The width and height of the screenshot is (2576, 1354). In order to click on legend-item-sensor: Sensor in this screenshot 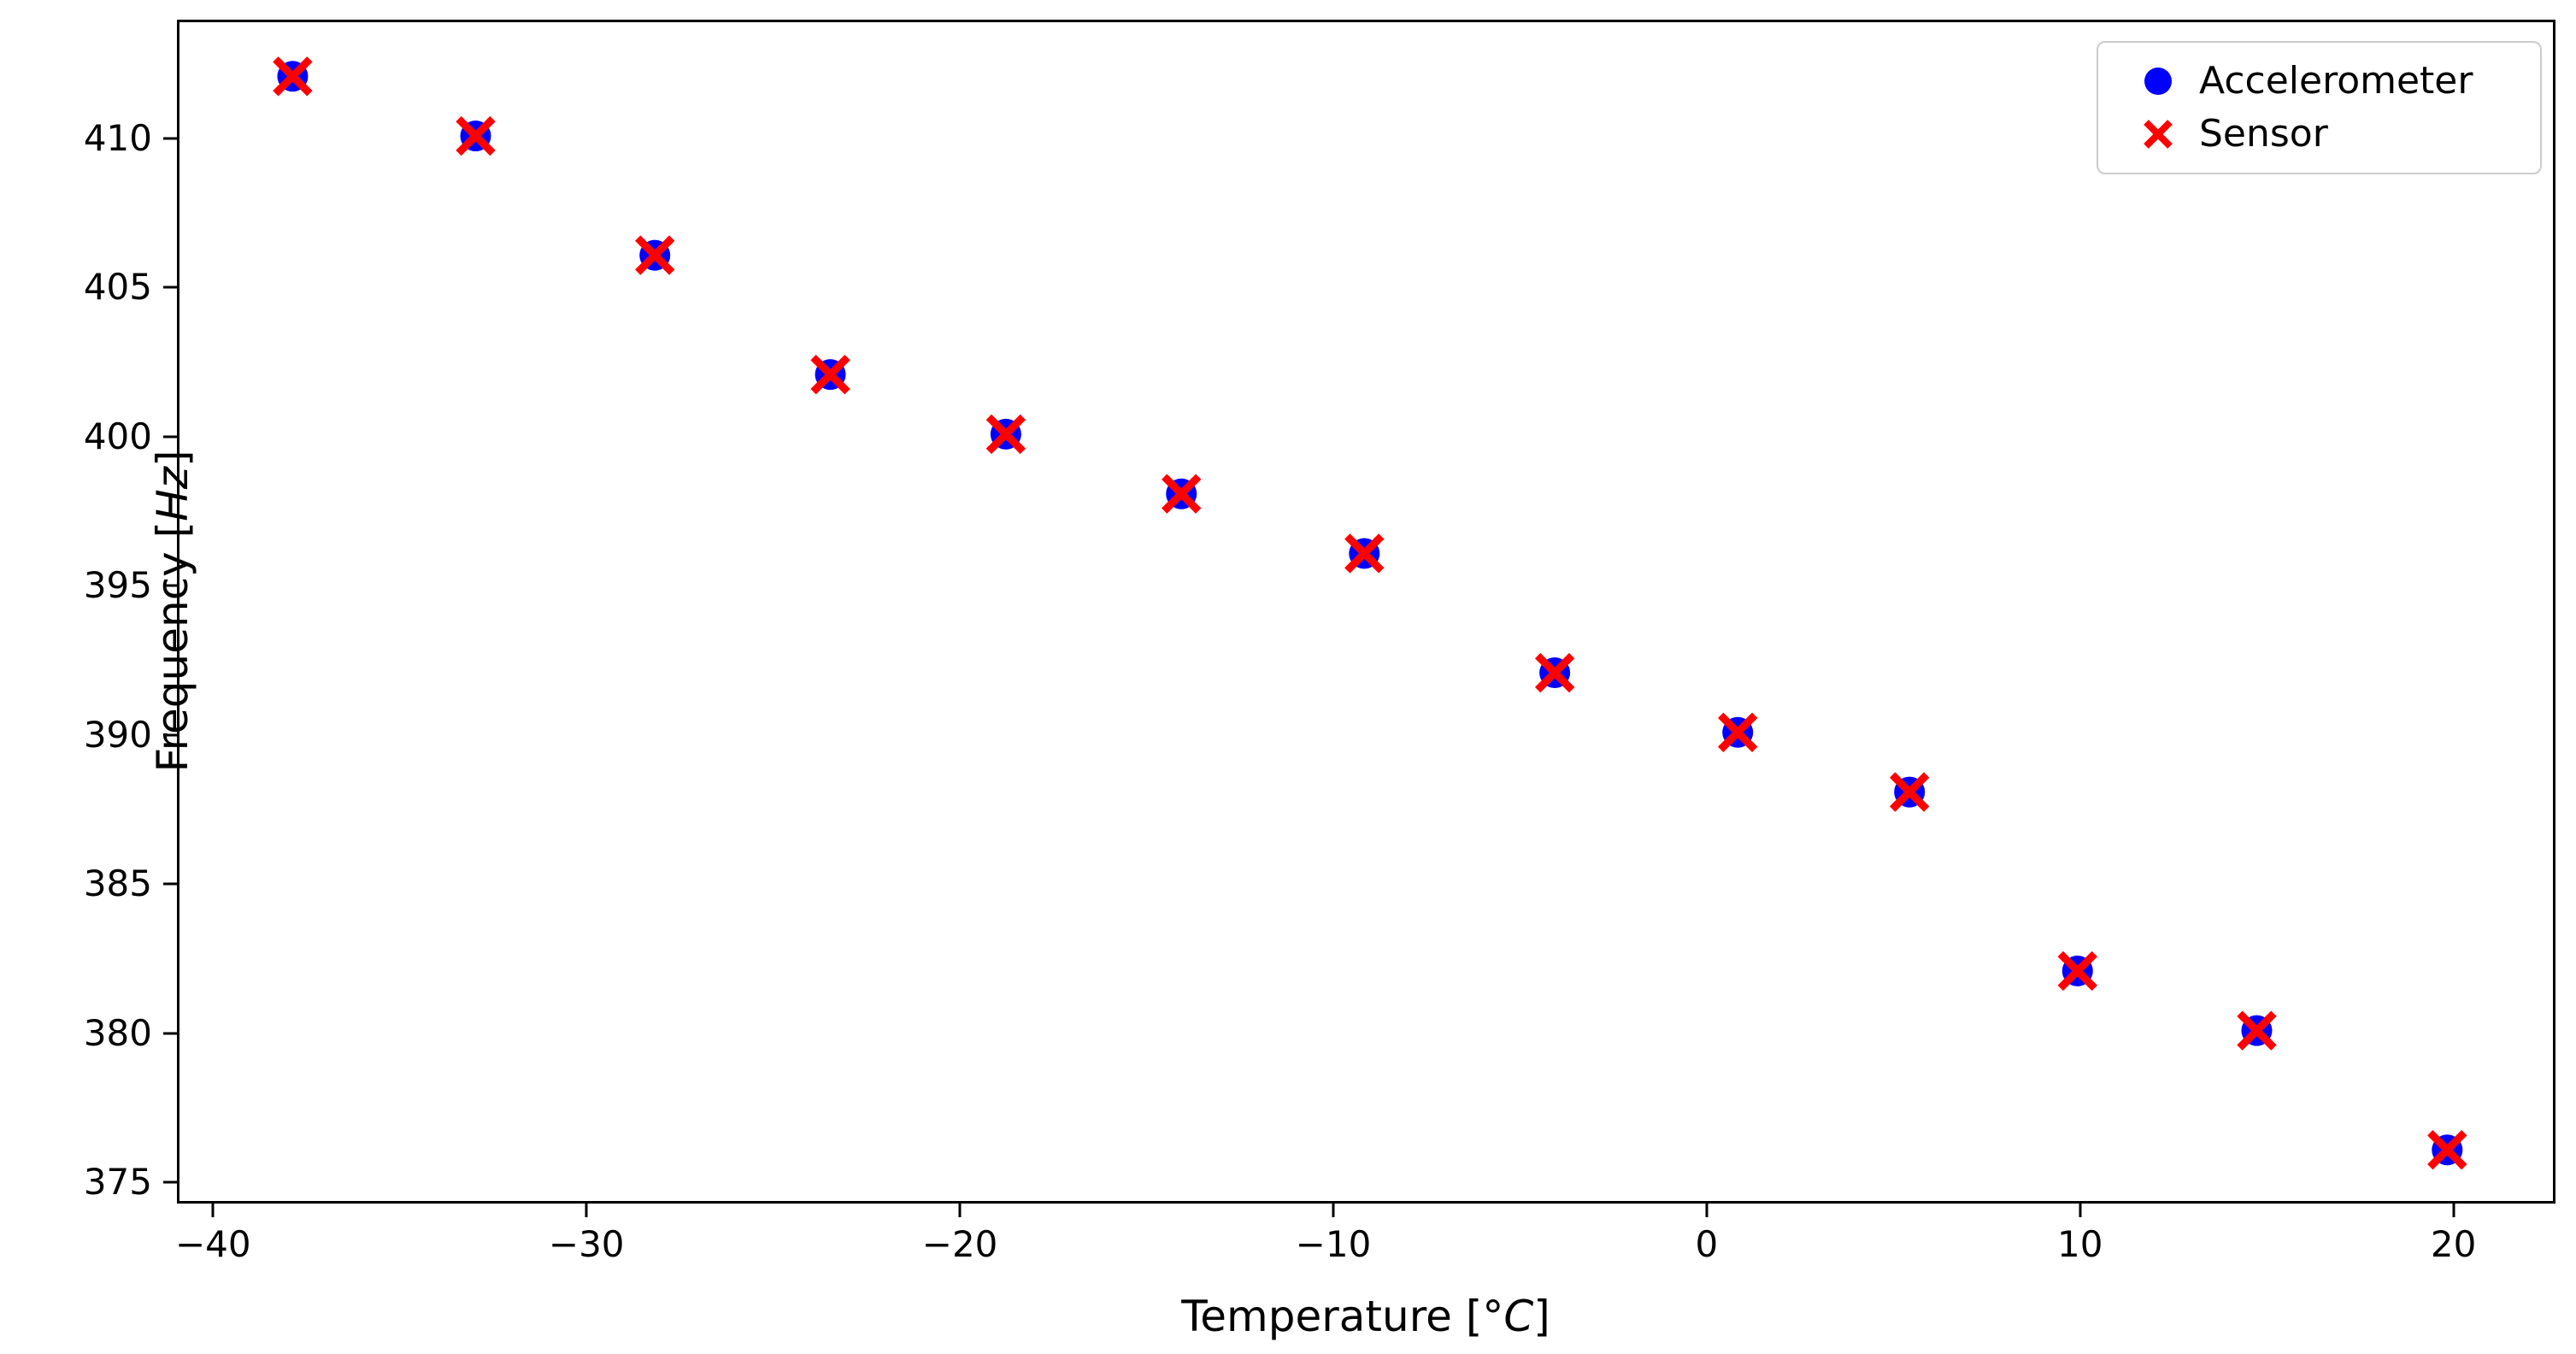, I will do `click(2324, 134)`.